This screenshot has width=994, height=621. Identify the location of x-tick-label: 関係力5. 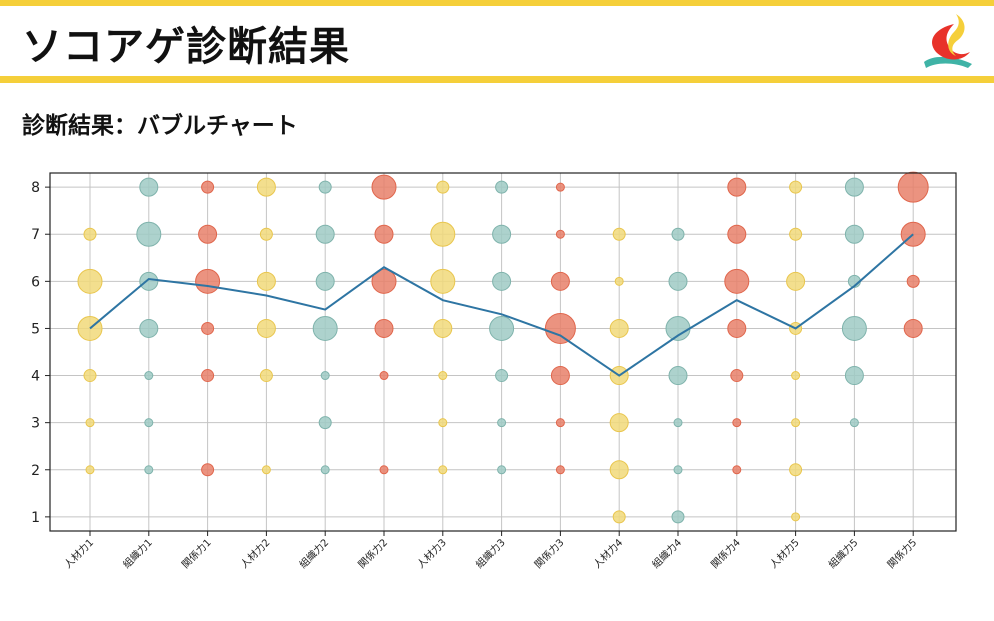
(901, 553).